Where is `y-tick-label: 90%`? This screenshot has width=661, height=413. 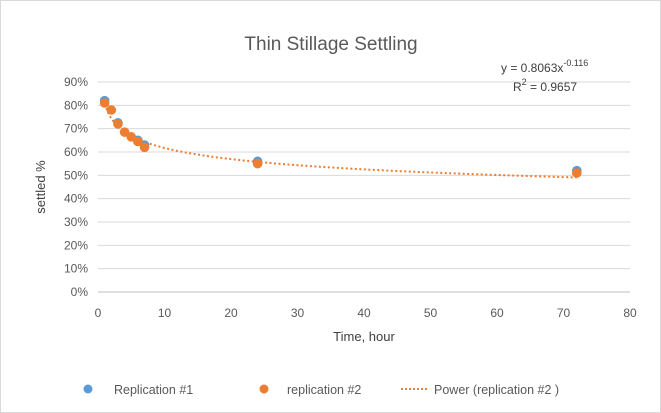
y-tick-label: 90% is located at coordinates (76, 82).